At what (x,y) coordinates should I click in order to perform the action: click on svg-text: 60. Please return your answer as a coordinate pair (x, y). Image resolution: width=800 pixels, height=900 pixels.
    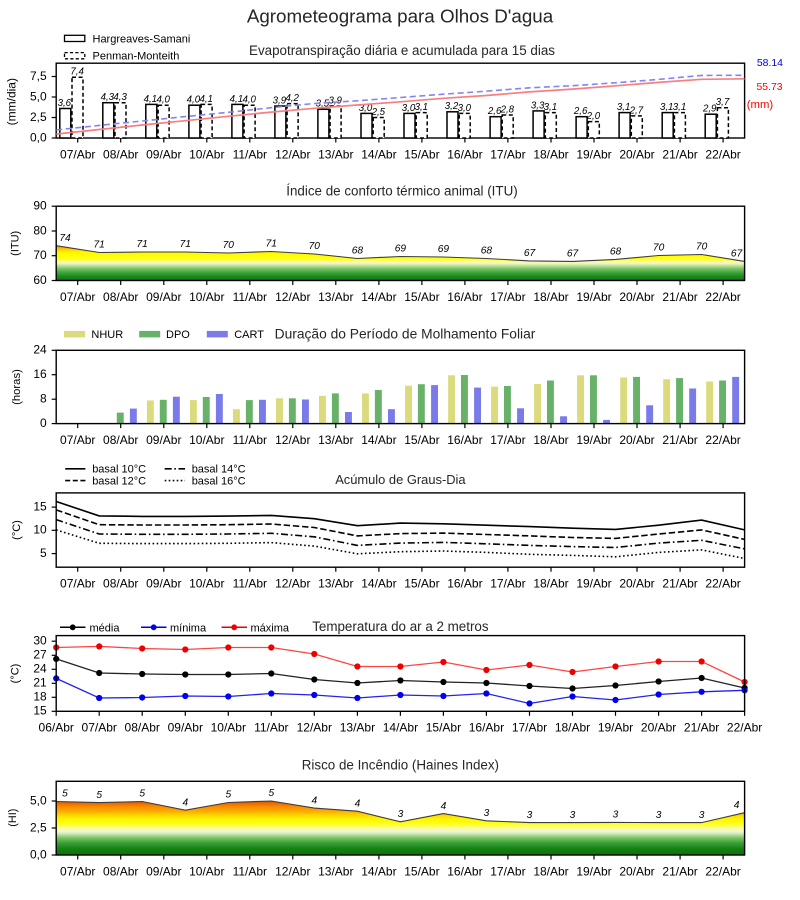
    Looking at the image, I should click on (40, 280).